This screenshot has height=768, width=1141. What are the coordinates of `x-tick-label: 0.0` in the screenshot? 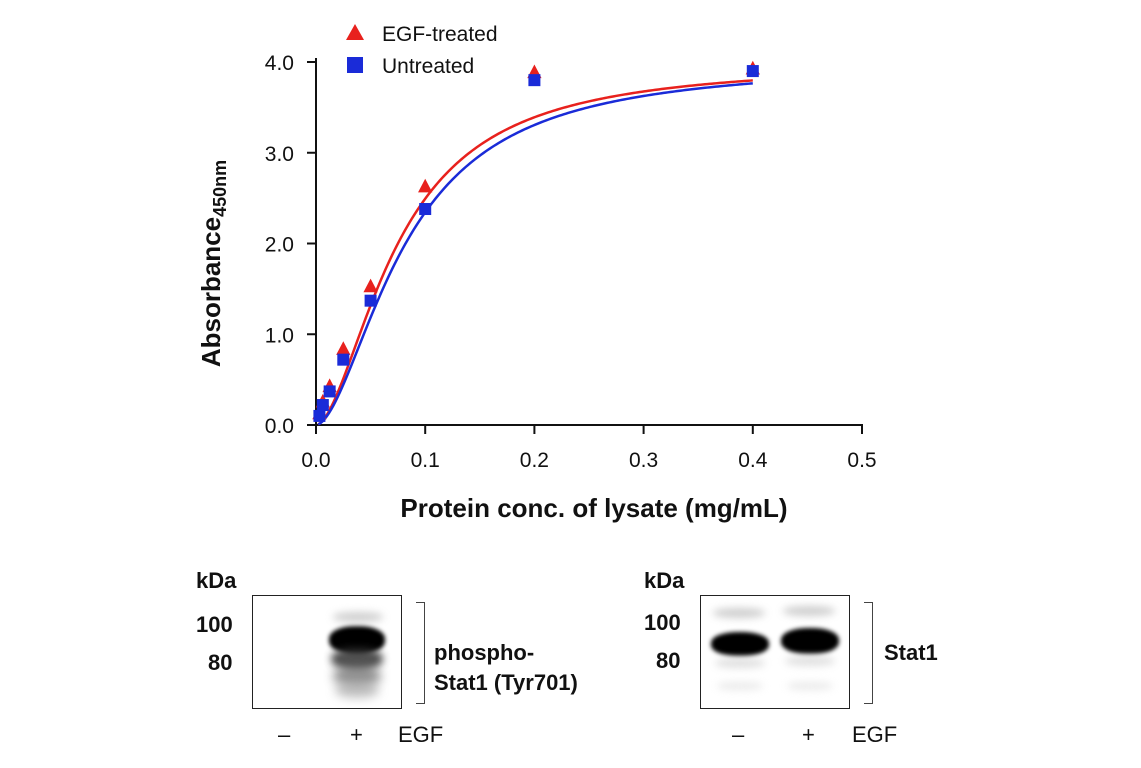 It's located at (315, 460).